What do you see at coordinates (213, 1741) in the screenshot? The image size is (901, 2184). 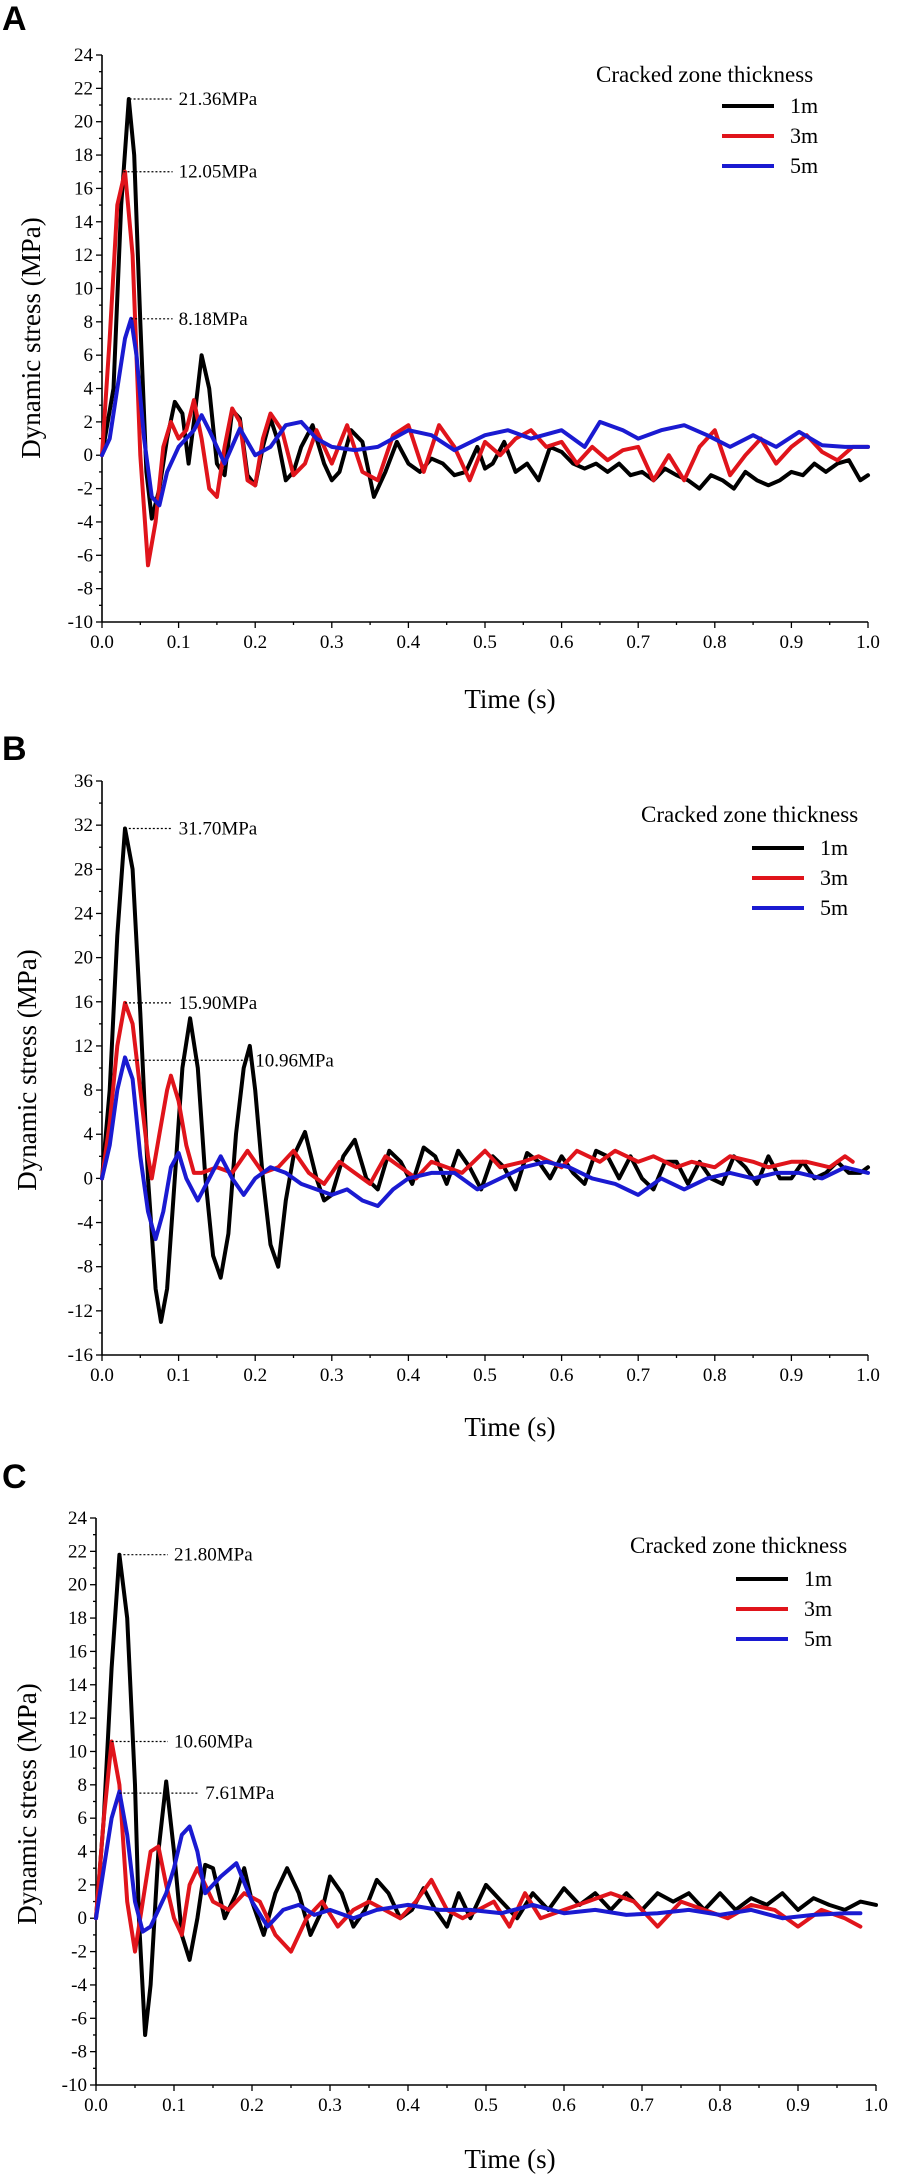 I see `peak-annotation: 10.60MPa` at bounding box center [213, 1741].